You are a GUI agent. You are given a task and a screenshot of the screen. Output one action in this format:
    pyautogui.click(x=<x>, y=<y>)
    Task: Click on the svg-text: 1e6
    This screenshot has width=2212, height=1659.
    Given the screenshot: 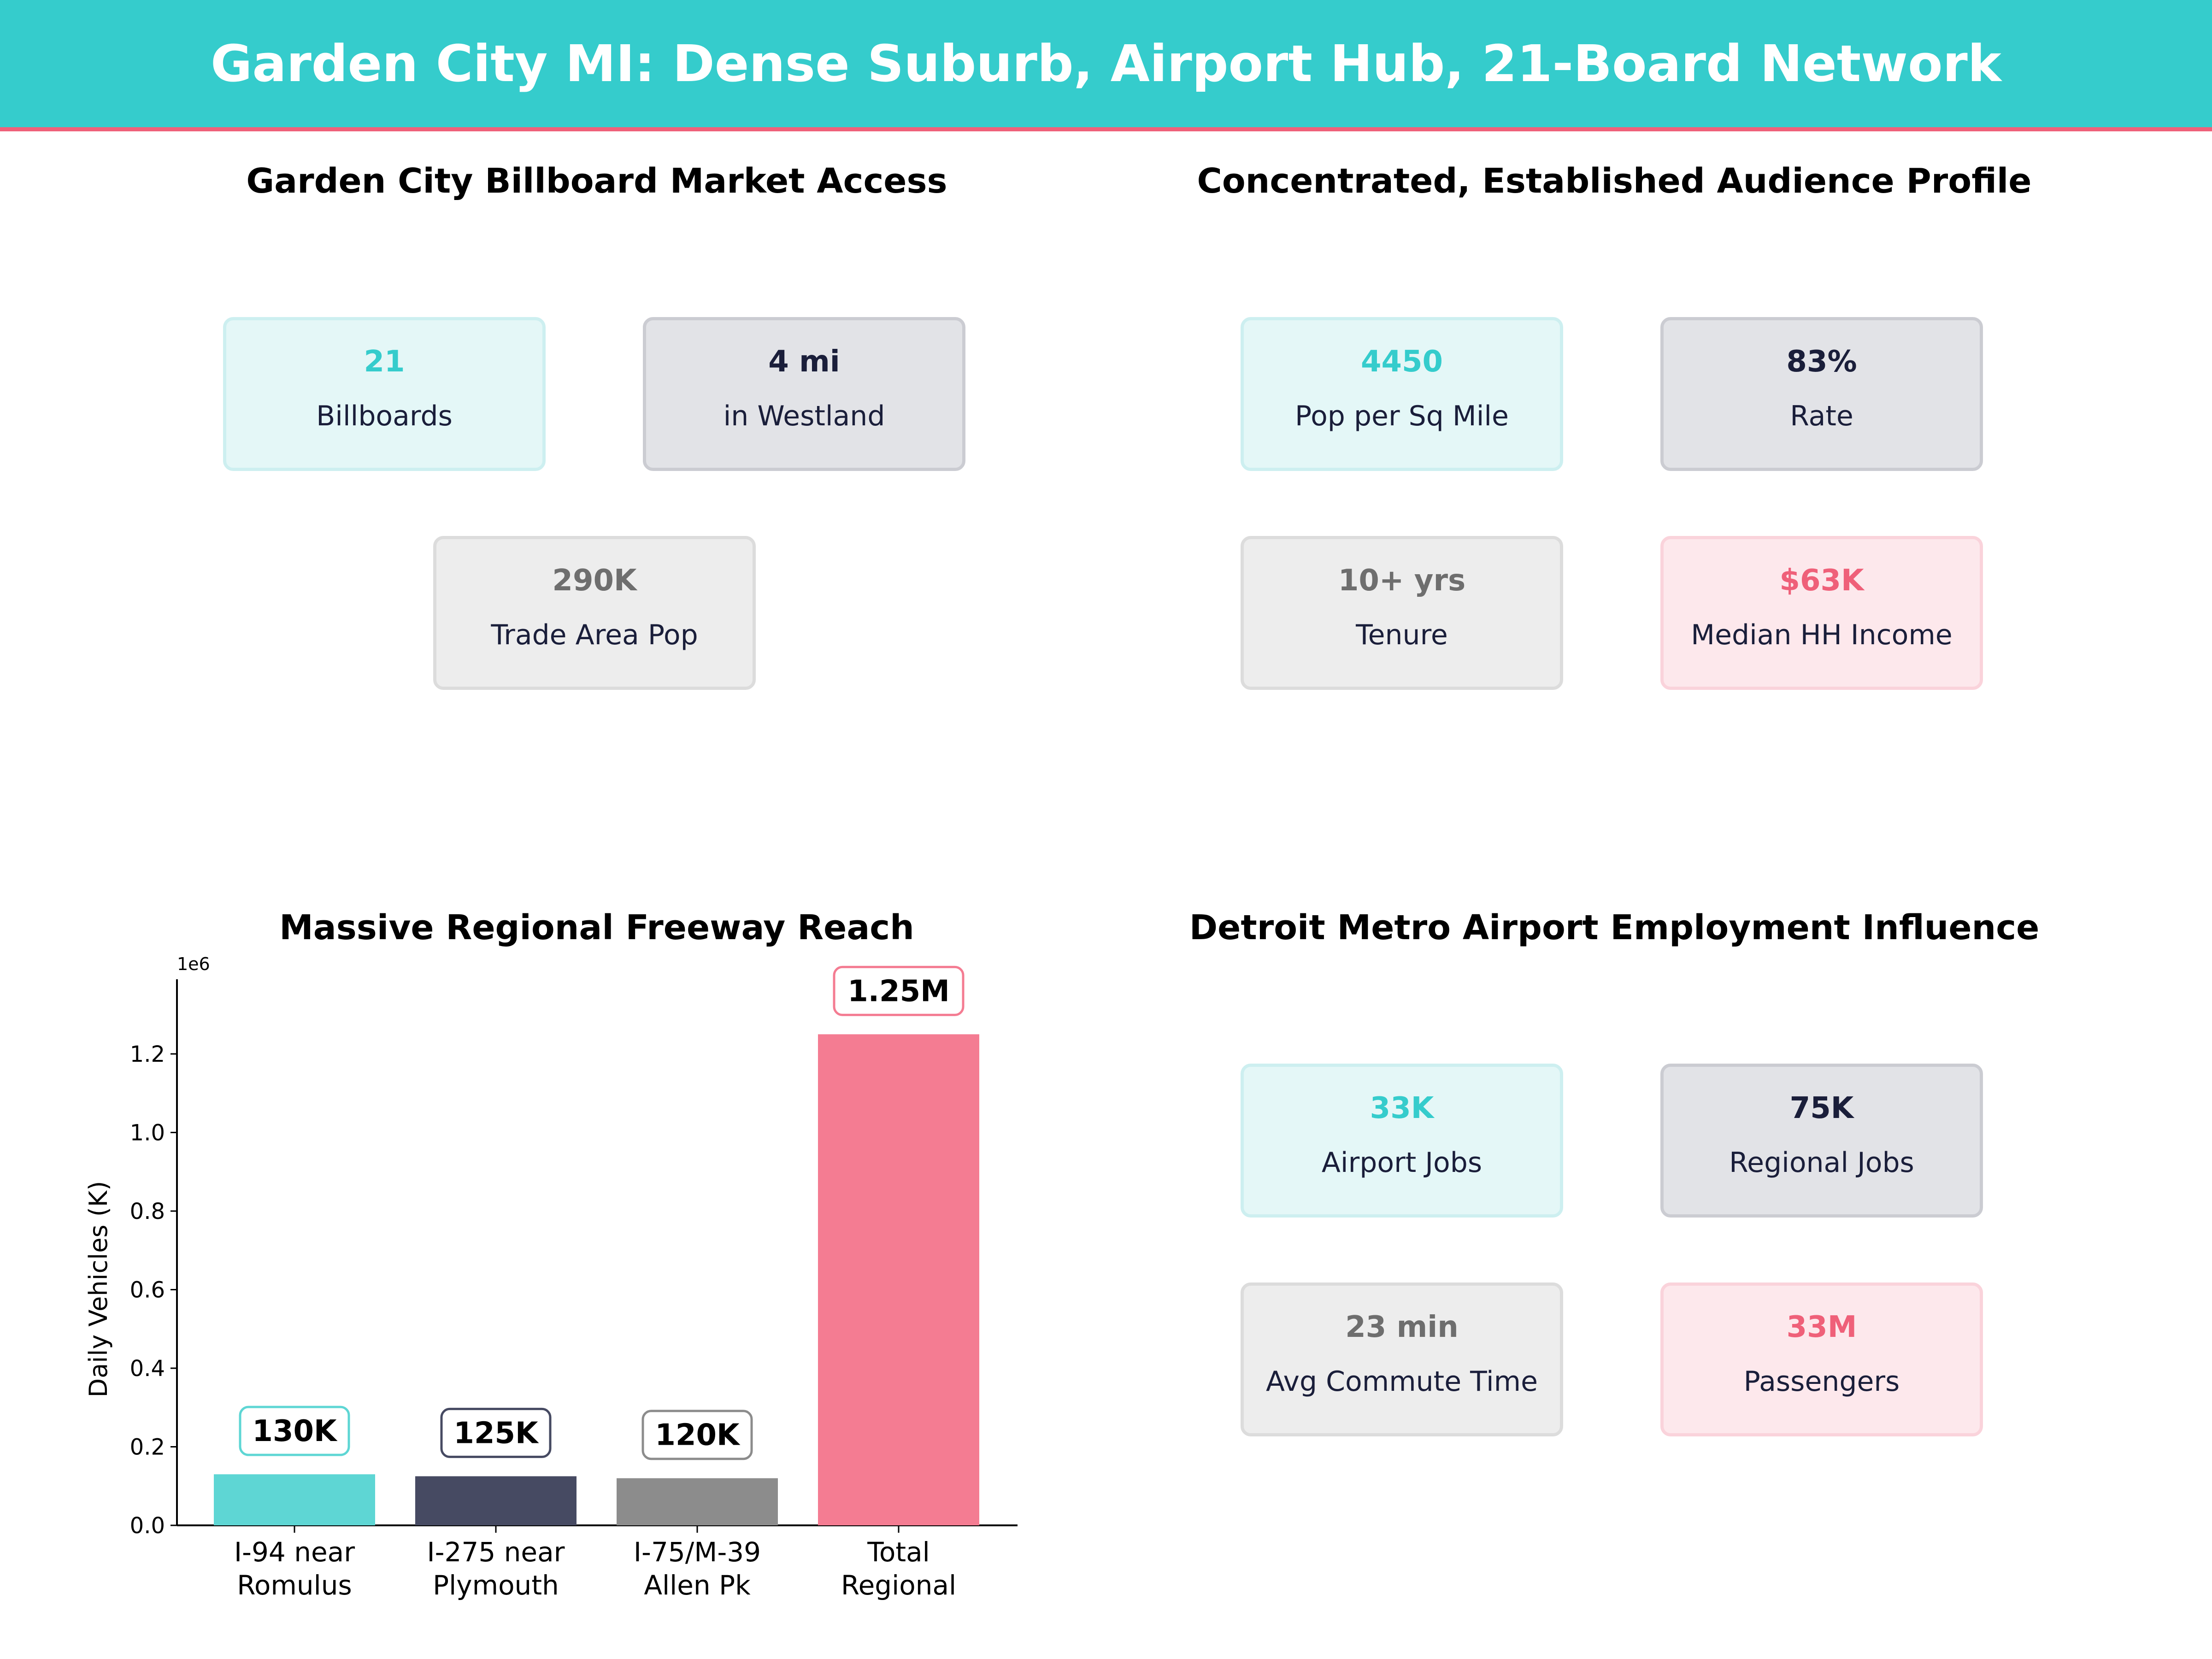 What is the action you would take?
    pyautogui.click(x=193, y=964)
    